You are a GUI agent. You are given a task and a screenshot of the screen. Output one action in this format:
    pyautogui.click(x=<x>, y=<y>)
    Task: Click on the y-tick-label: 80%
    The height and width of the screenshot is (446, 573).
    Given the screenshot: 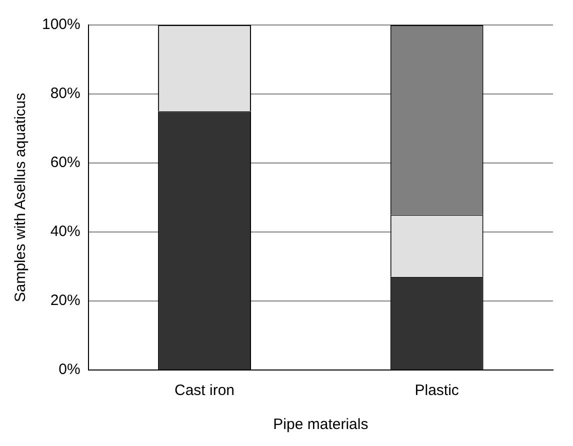 What is the action you would take?
    pyautogui.click(x=65, y=93)
    